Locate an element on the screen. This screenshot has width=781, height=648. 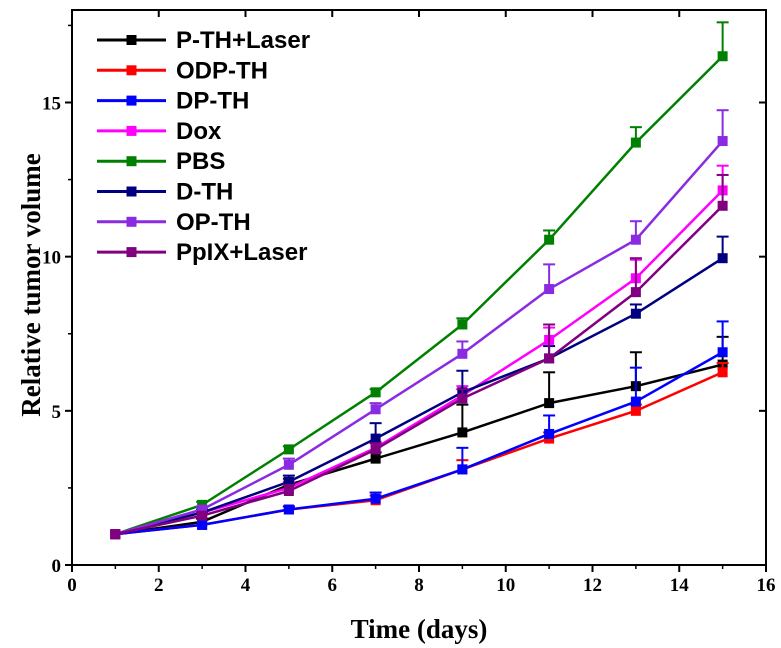
legend-label: OP-TH is located at coordinates (213, 222).